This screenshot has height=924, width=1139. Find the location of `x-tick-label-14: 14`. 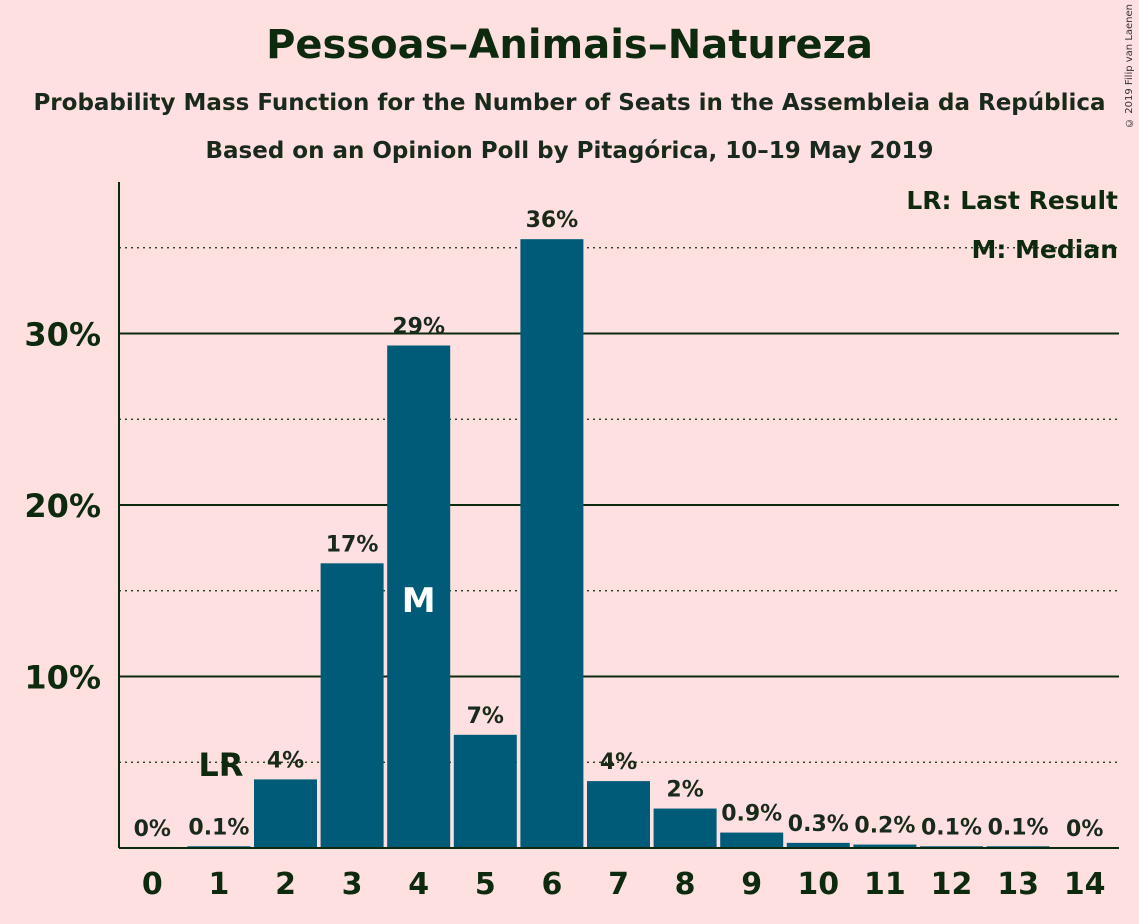

x-tick-label-14: 14 is located at coordinates (1085, 884).